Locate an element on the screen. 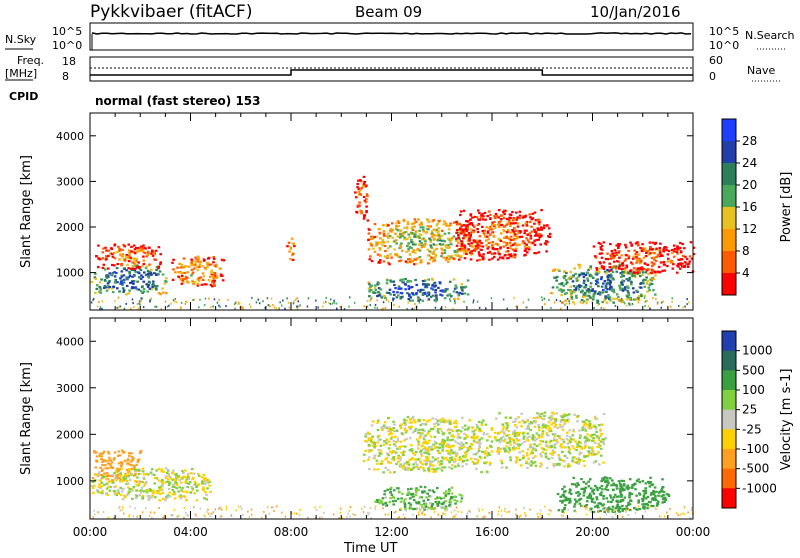  colorbar-tick-label: 25 is located at coordinates (749, 410).